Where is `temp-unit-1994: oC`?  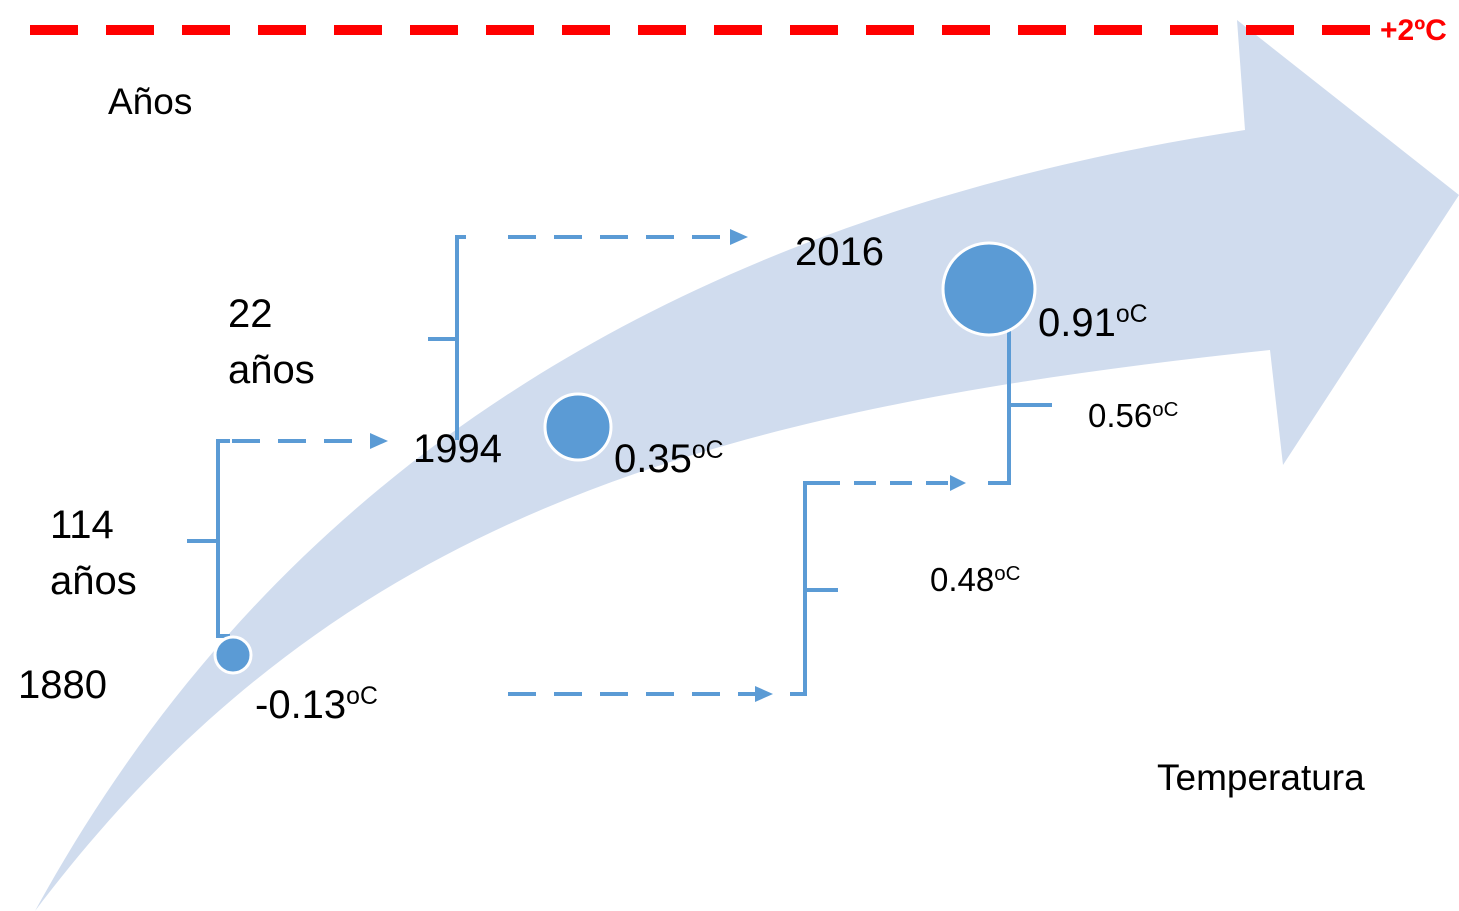
temp-unit-1994: oC is located at coordinates (708, 450).